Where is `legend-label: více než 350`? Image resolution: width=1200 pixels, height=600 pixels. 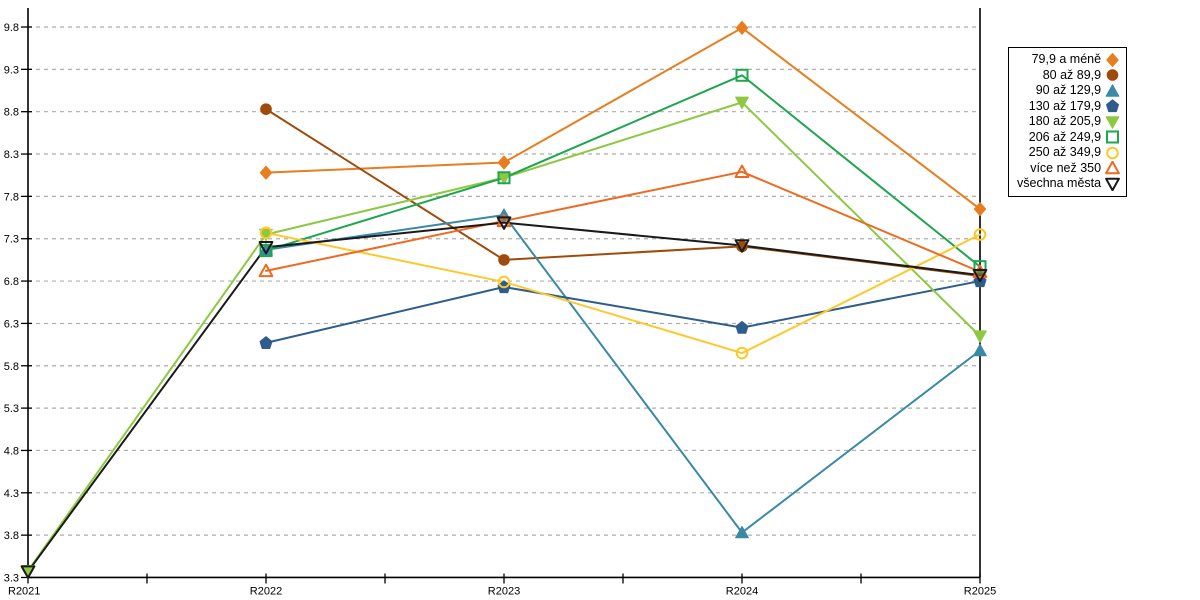 legend-label: více než 350 is located at coordinates (1066, 167).